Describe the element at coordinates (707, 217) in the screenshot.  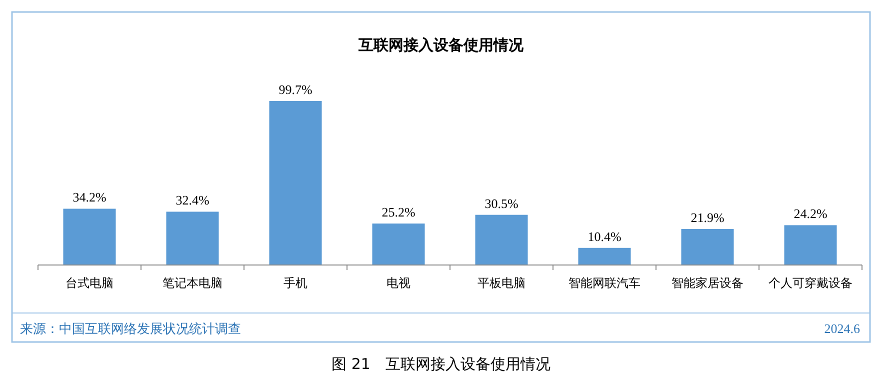
I see `data-label: 21.9%` at that location.